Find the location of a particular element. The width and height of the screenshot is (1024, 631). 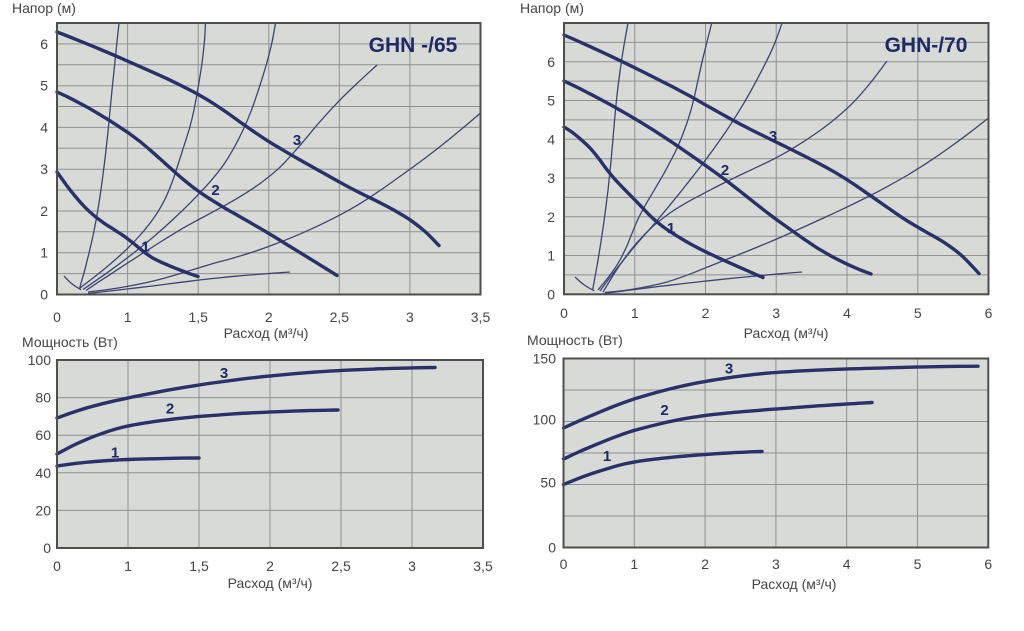

svg-text: 60 is located at coordinates (43, 435).